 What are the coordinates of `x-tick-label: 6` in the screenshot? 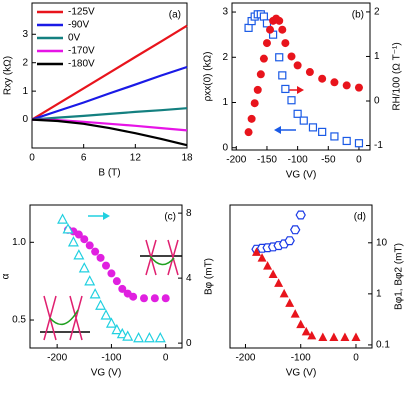 It's located at (84, 158).